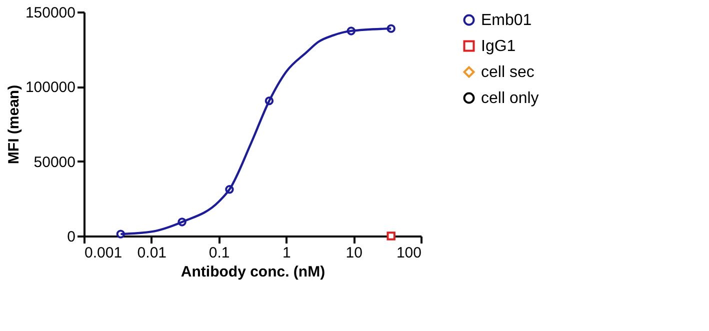 The width and height of the screenshot is (709, 331). Describe the element at coordinates (498, 46) in the screenshot. I see `legend-label: IgG1` at that location.